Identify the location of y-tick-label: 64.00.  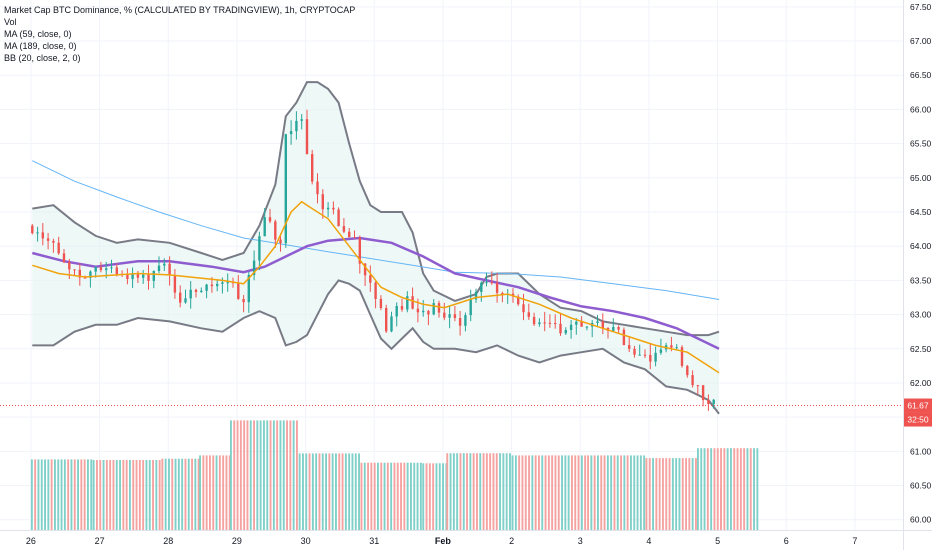
(921, 246).